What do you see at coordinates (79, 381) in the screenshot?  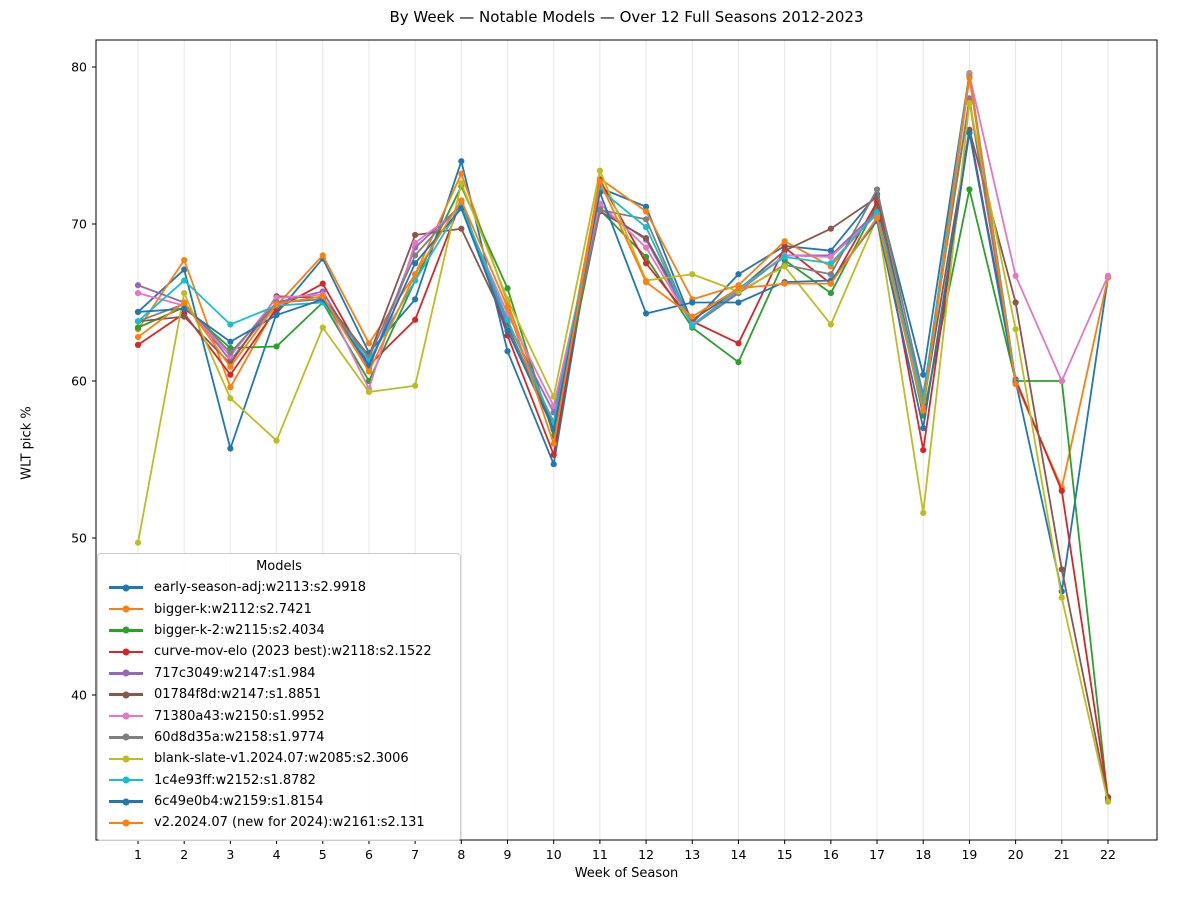 I see `y-tick-label: 60` at bounding box center [79, 381].